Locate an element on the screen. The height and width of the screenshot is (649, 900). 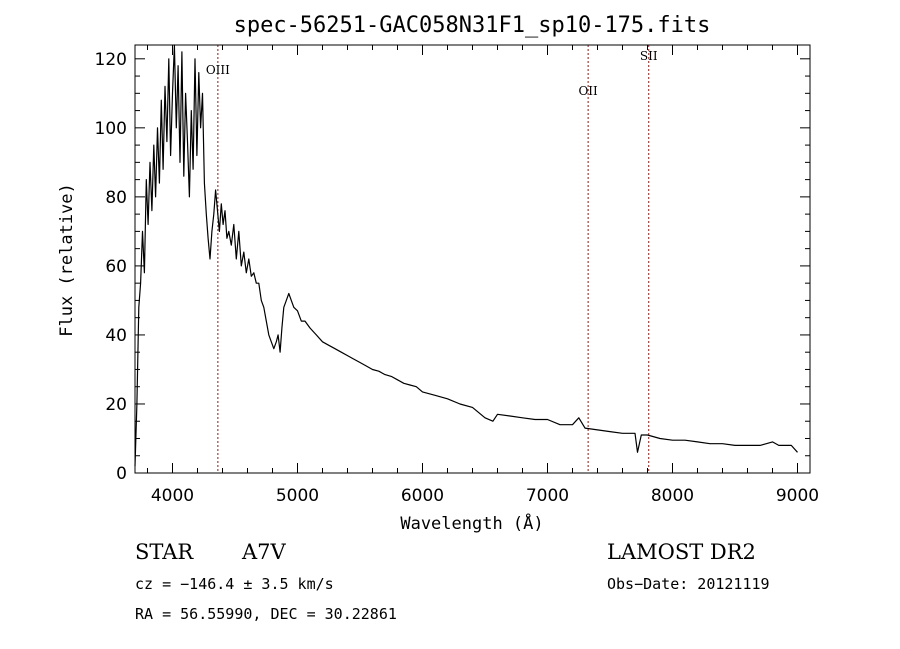
y-tick-label: 60 is located at coordinates (116, 267).